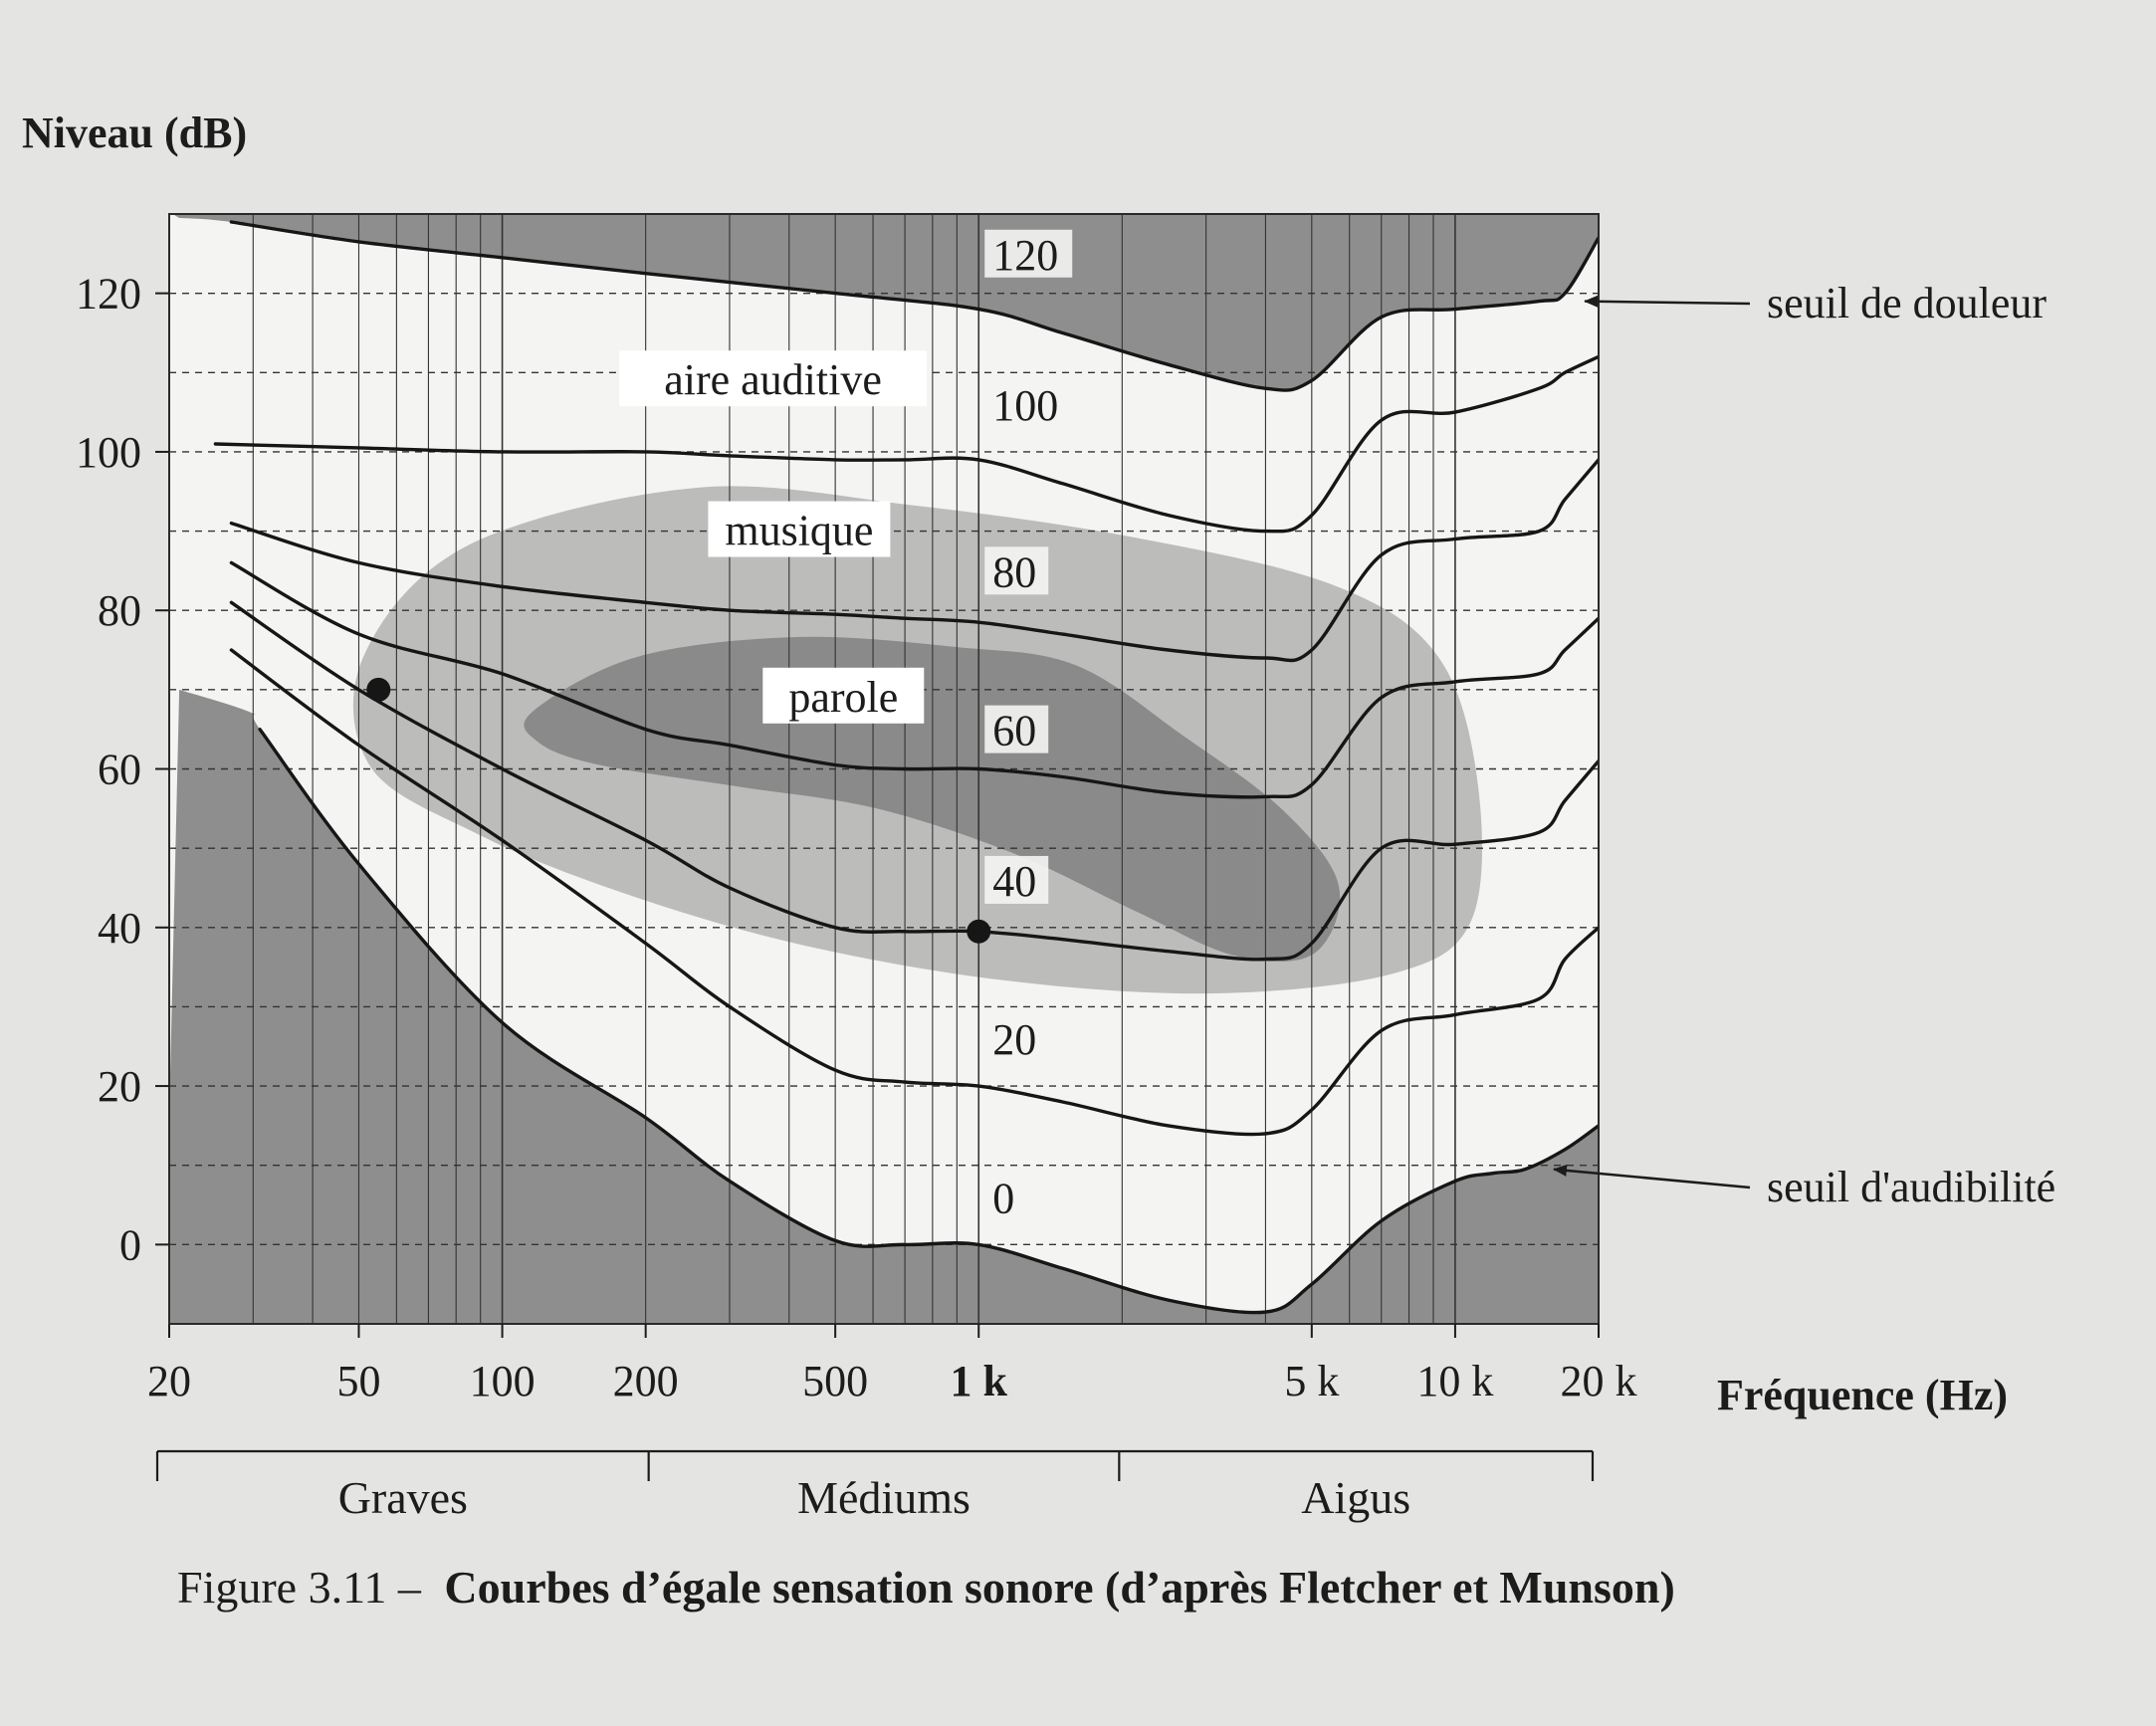  I want to click on y-tick-label: 100, so click(108, 452).